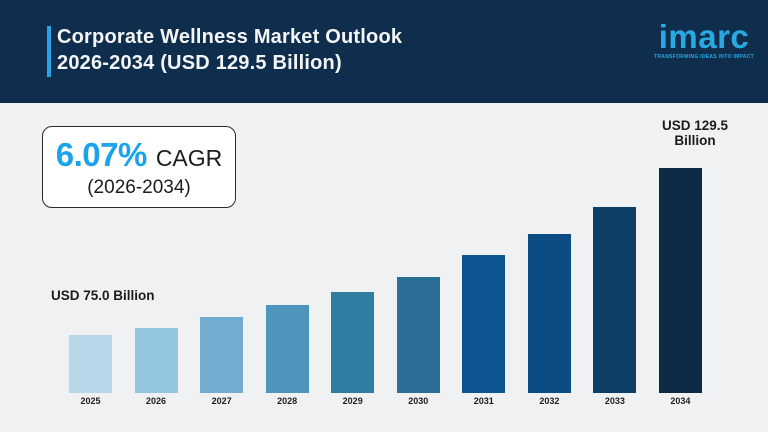 Image resolution: width=768 pixels, height=432 pixels. Describe the element at coordinates (156, 401) in the screenshot. I see `year-label-2026: 2026` at that location.